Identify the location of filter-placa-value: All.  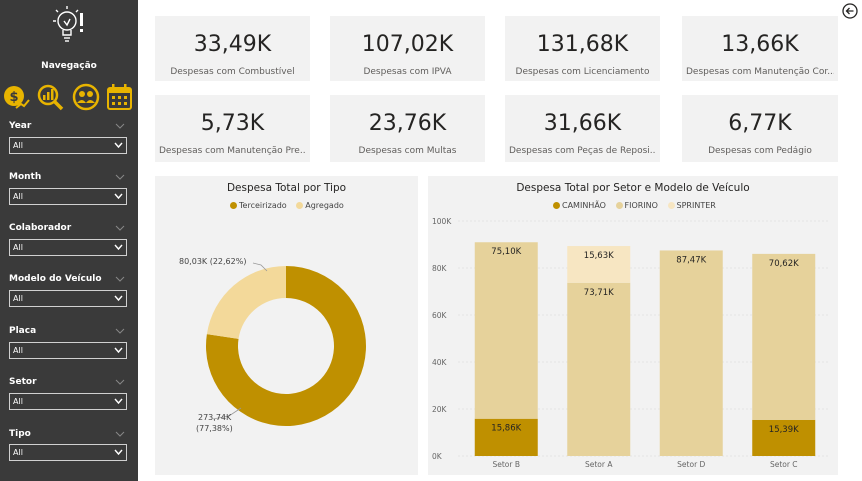
(18, 350).